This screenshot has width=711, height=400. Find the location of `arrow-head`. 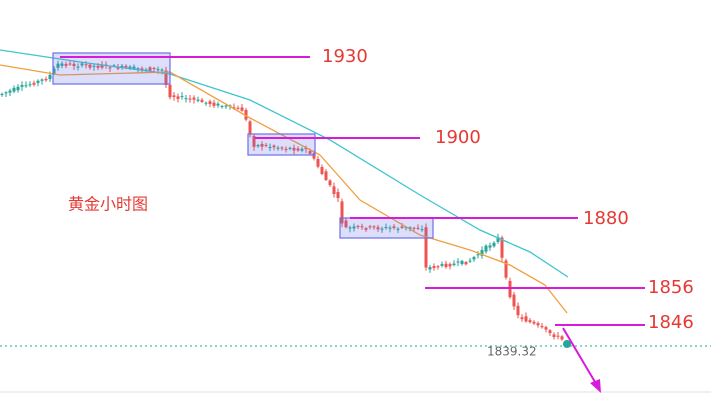

arrow-head is located at coordinates (595, 386).